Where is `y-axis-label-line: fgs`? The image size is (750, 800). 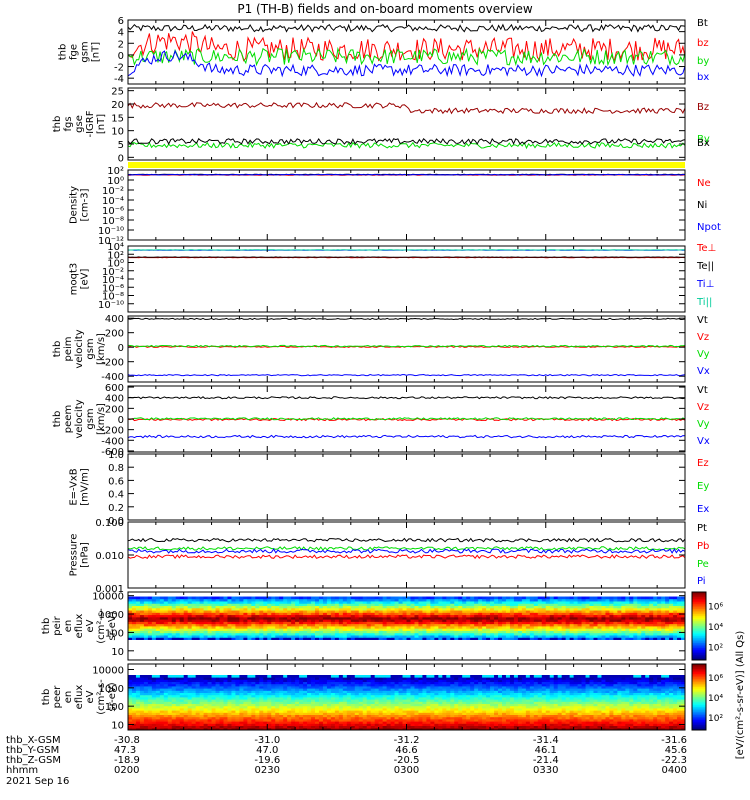
y-axis-label-line: fgs is located at coordinates (68, 123).